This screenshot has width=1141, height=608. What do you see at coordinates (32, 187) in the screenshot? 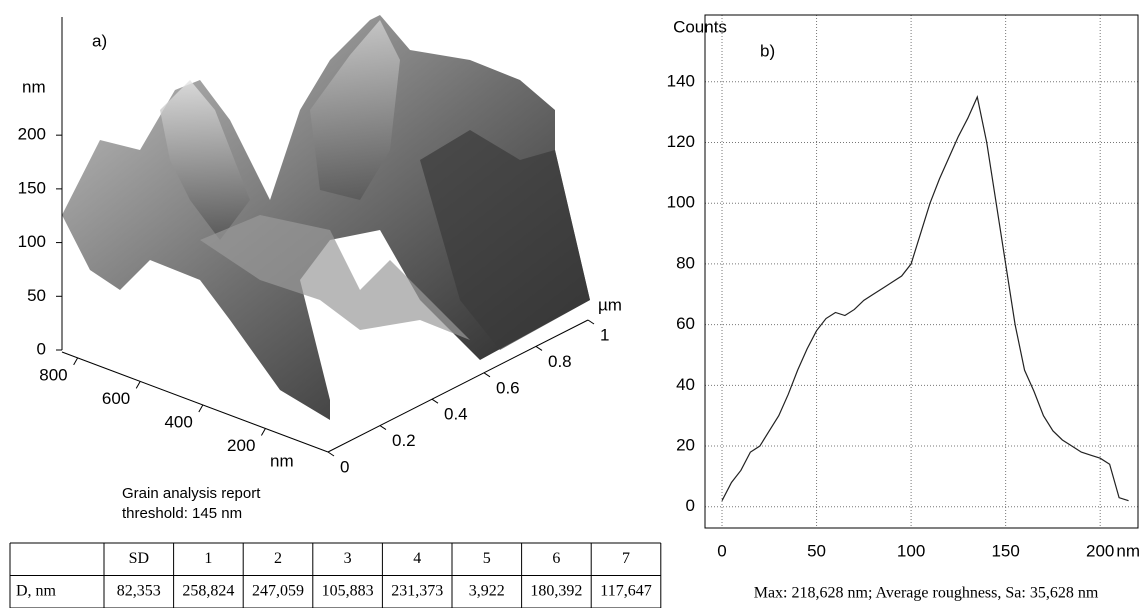
I see `z-tick-label: 150` at bounding box center [32, 187].